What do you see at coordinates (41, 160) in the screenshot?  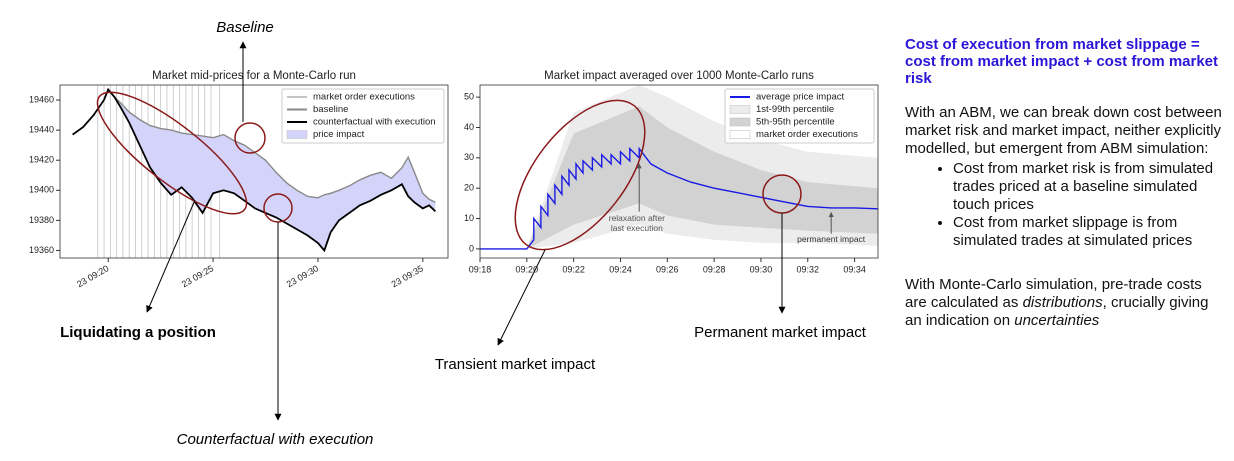 I see `y-tick-label: 19420` at bounding box center [41, 160].